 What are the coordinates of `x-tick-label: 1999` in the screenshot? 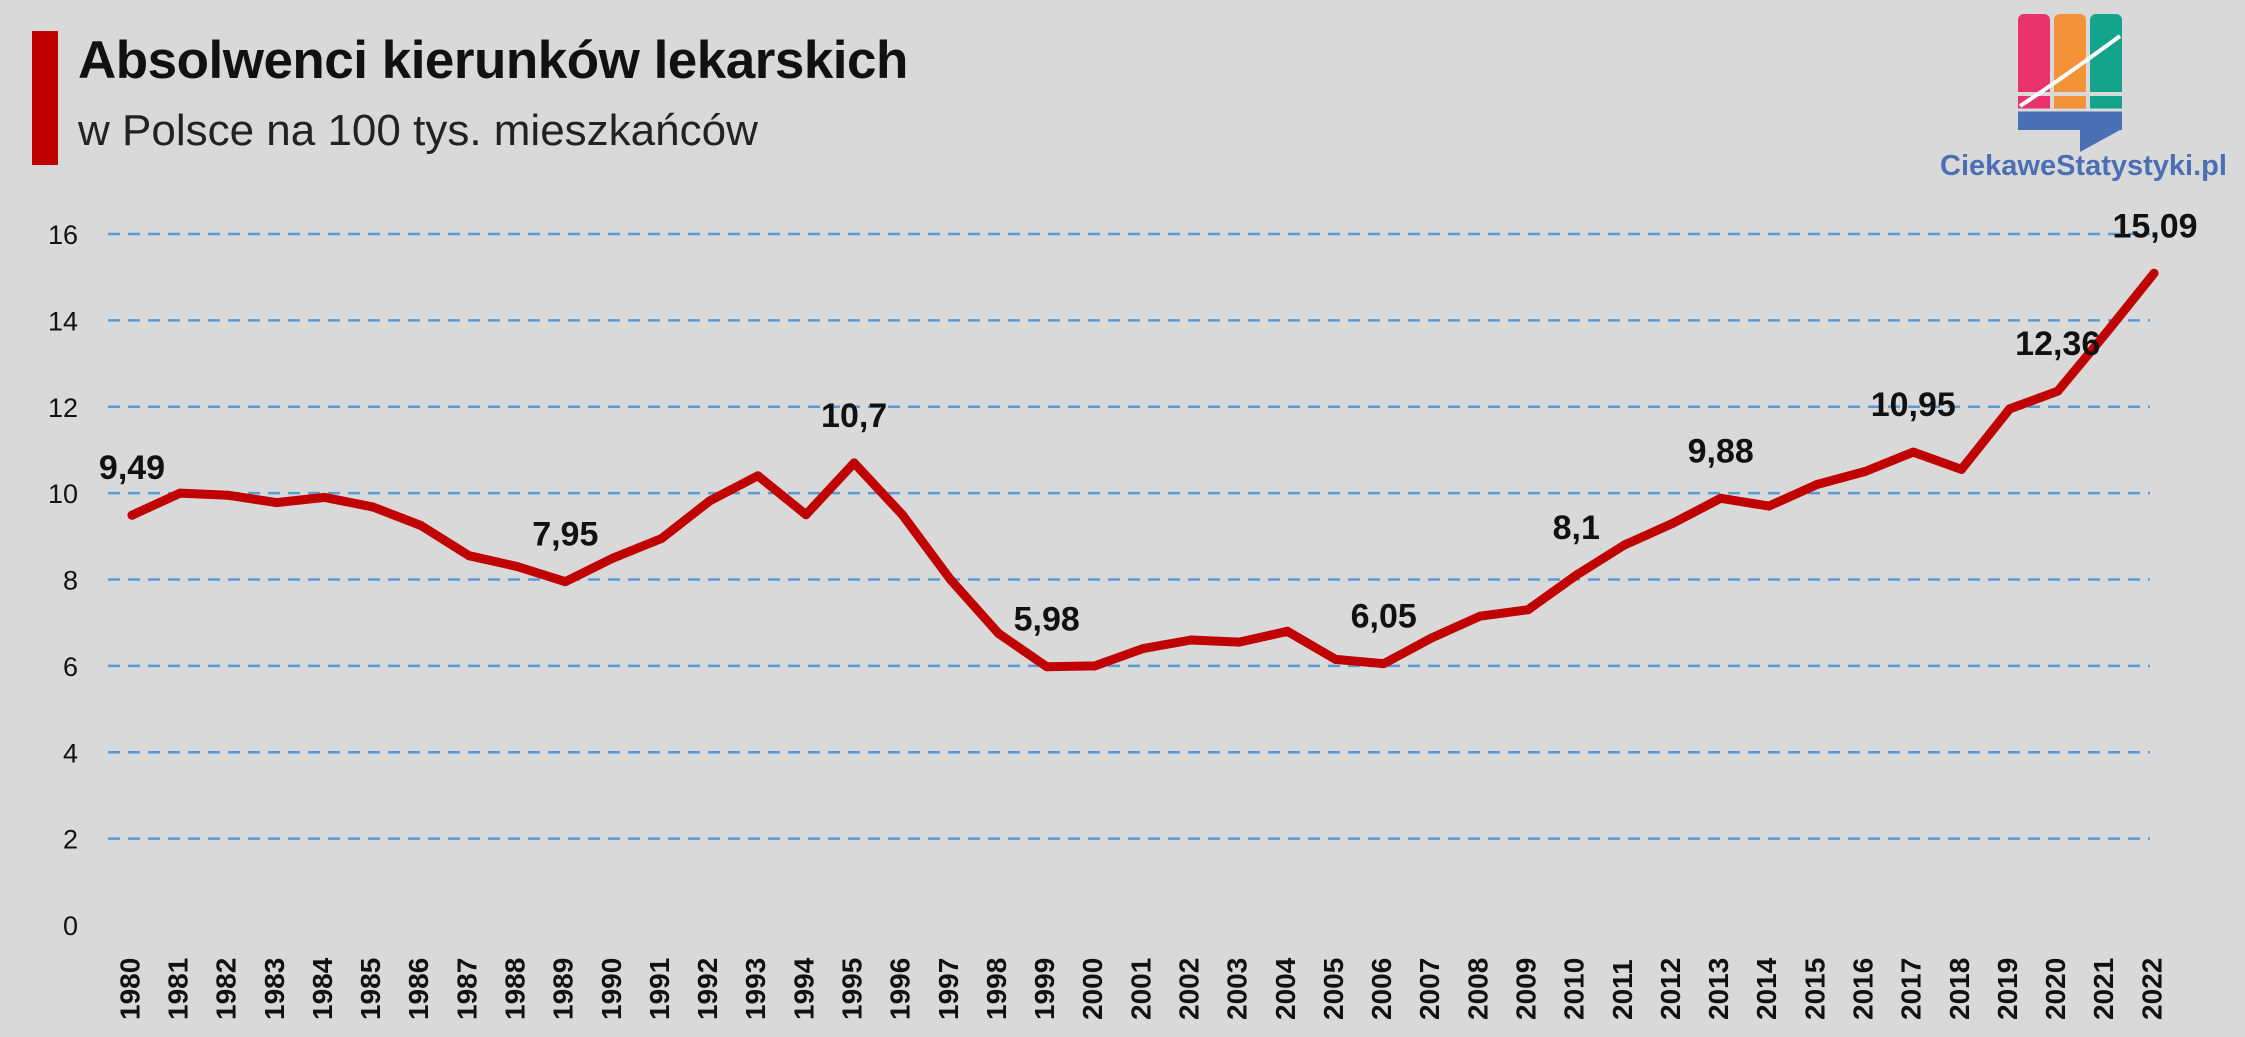 It's located at (1044, 989).